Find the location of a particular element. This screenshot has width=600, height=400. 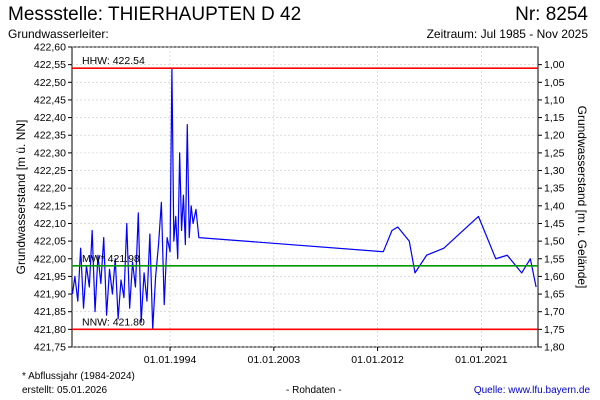

y2-tick-label: 1,25 is located at coordinates (554, 153).